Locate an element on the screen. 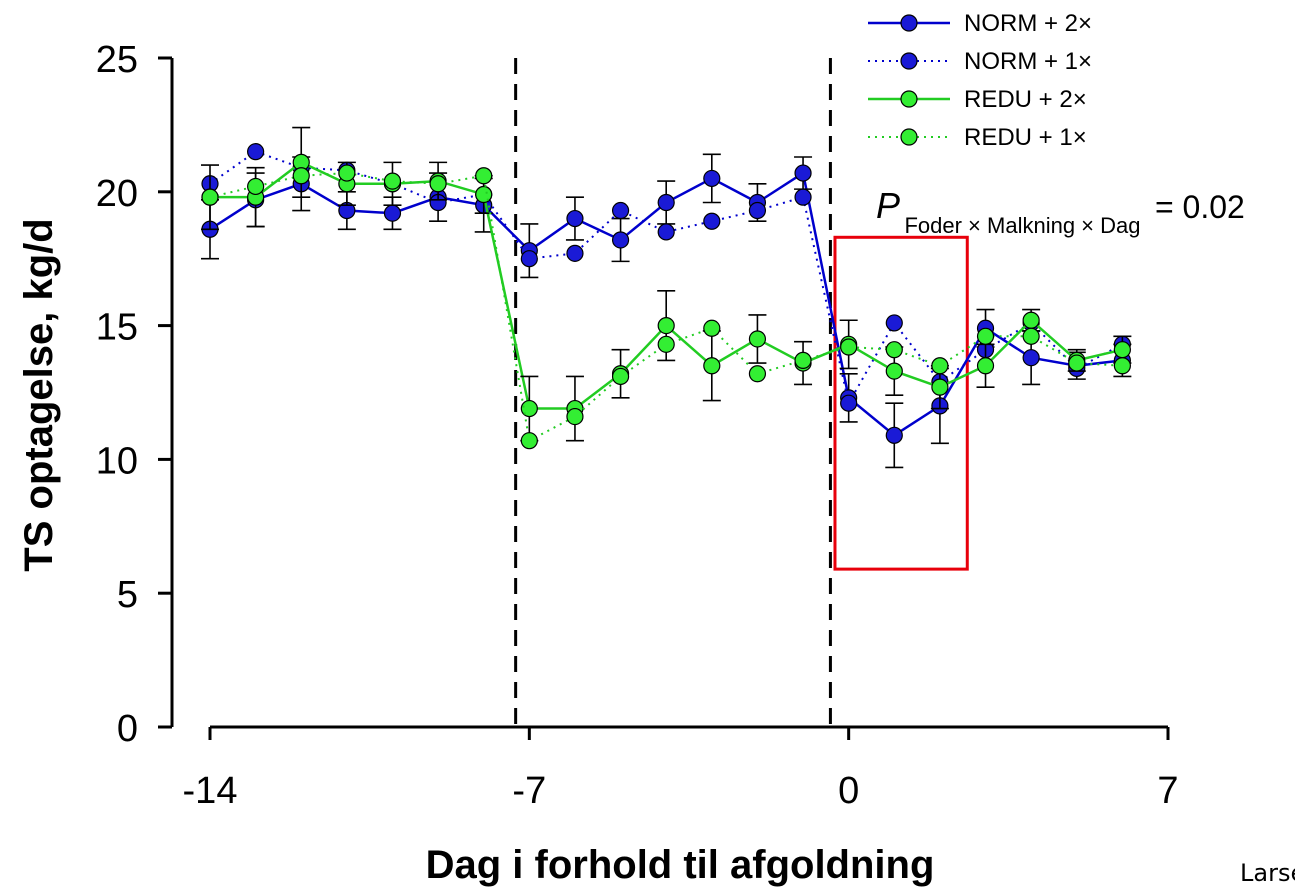 The width and height of the screenshot is (1295, 892). y-tick-label: 0 is located at coordinates (127, 729).